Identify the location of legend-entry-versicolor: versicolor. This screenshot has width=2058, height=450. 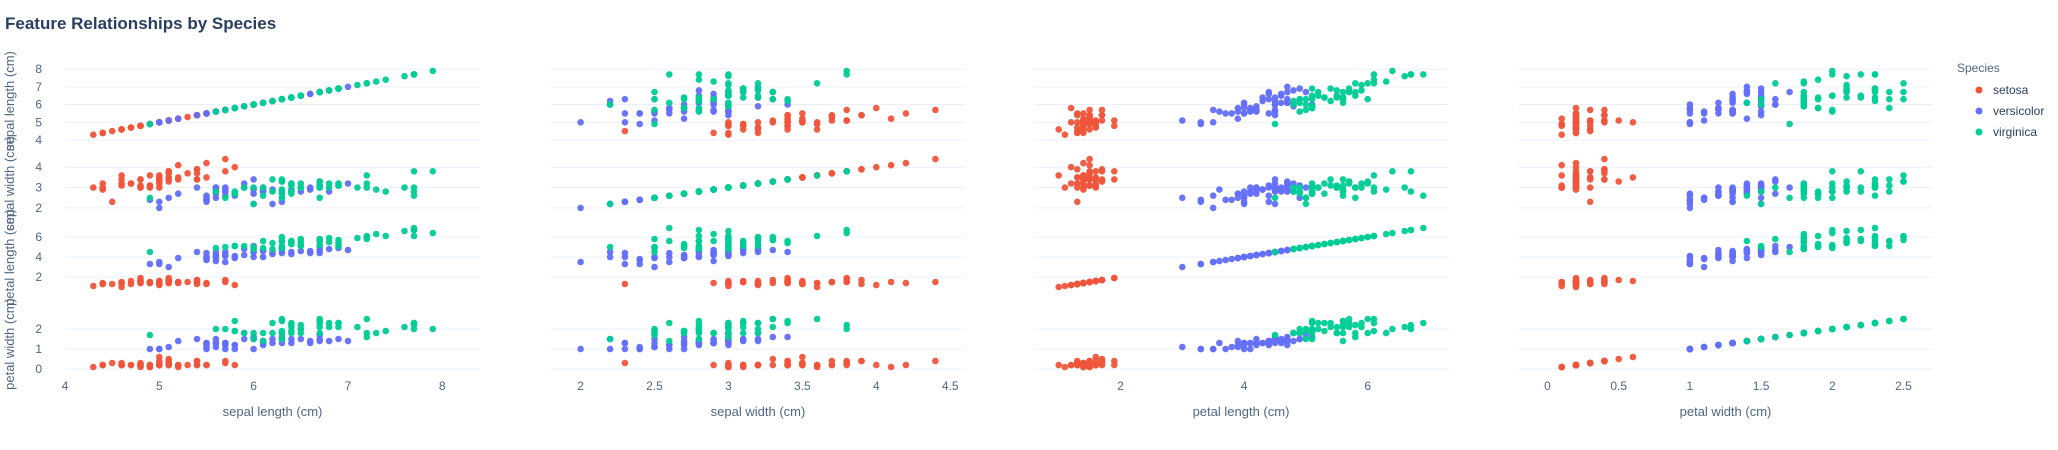
(2018, 111).